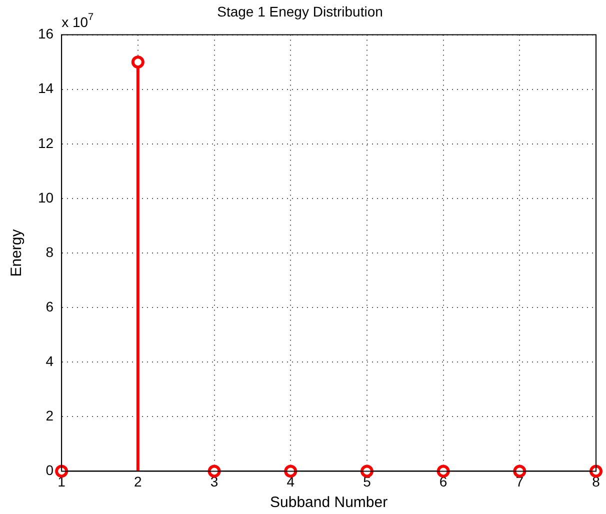 This screenshot has width=606, height=514. I want to click on x-tick-label: 2, so click(138, 481).